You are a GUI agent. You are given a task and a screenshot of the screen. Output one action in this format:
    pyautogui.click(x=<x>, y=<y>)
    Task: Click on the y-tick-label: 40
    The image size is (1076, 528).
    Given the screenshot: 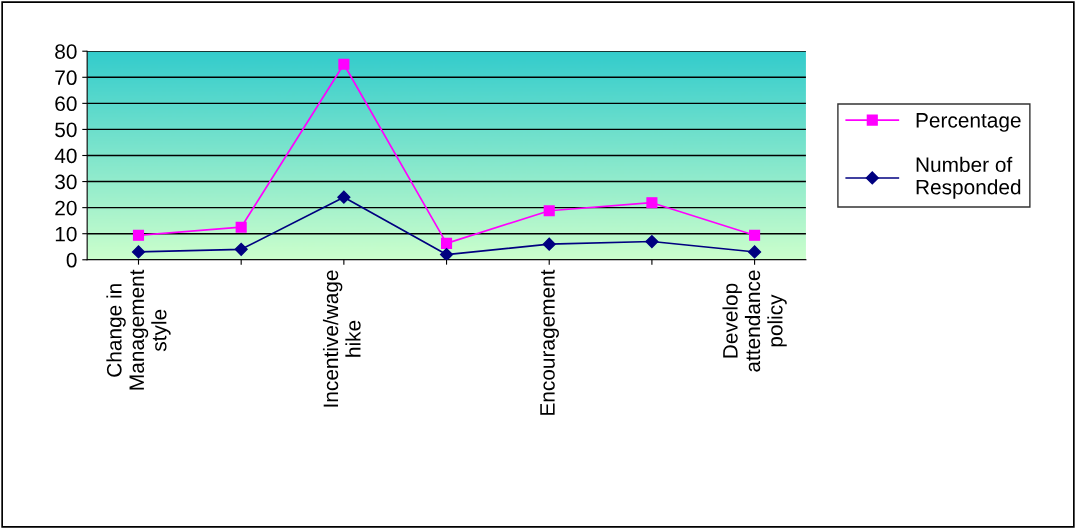 What is the action you would take?
    pyautogui.click(x=65, y=156)
    